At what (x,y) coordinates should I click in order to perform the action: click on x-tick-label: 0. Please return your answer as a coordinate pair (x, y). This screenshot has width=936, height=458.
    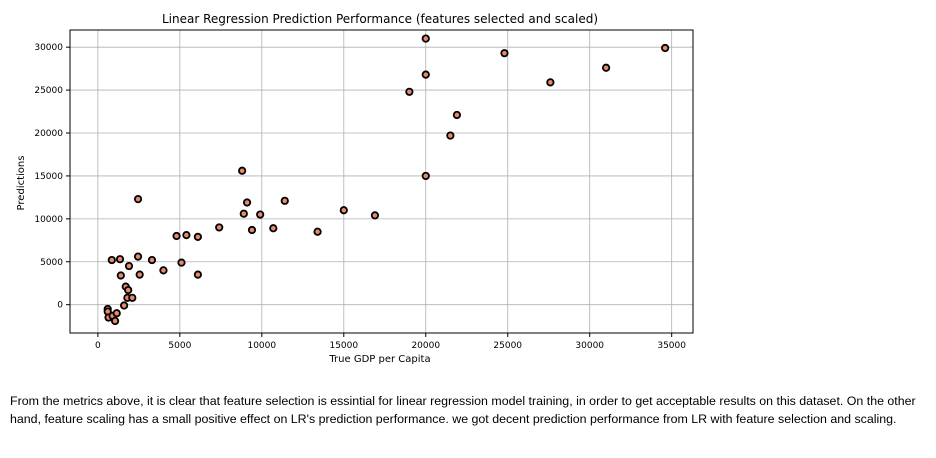
    Looking at the image, I should click on (98, 346).